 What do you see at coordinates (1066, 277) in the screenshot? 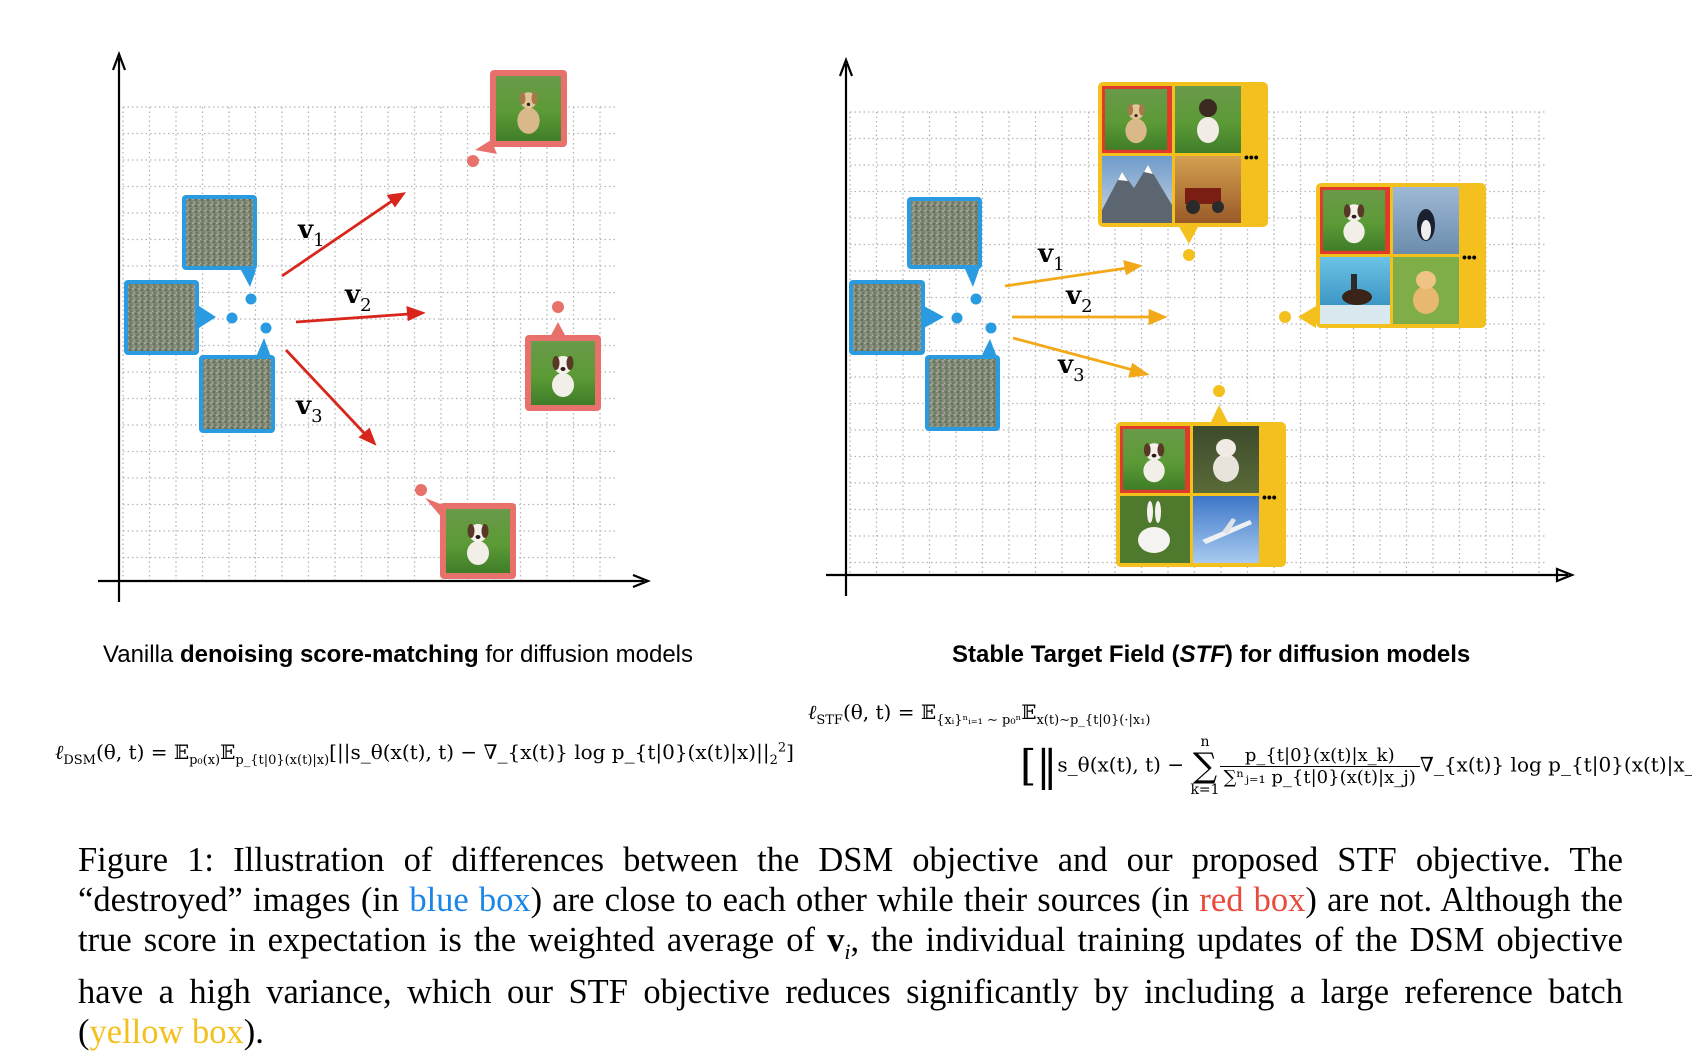
I see `arrow-v1-right` at bounding box center [1066, 277].